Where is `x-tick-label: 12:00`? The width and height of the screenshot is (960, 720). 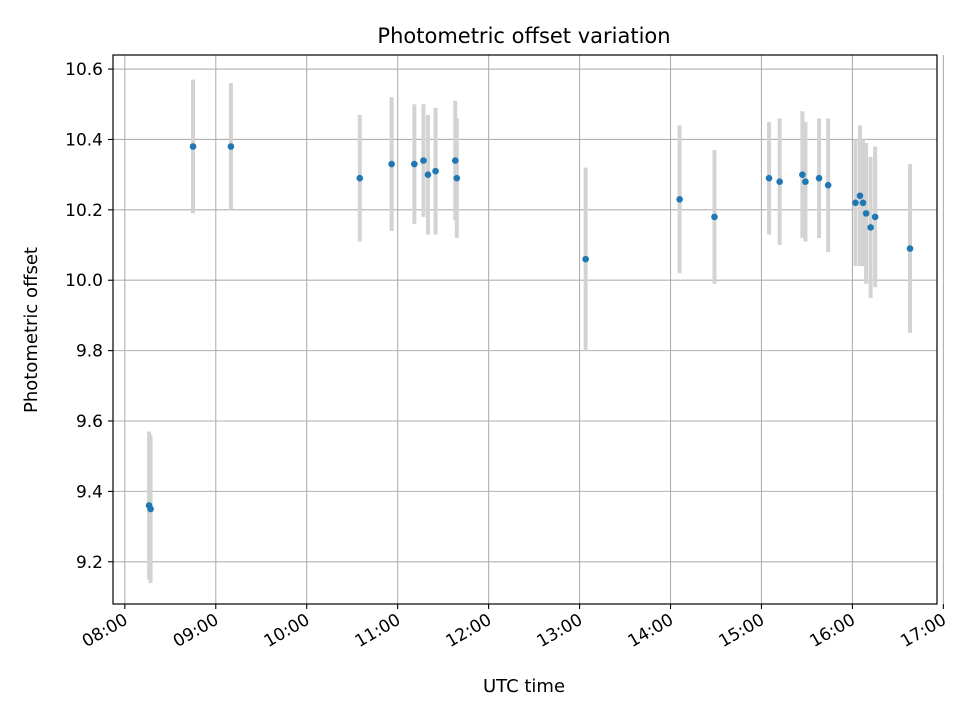 x-tick-label: 12:00 is located at coordinates (469, 631).